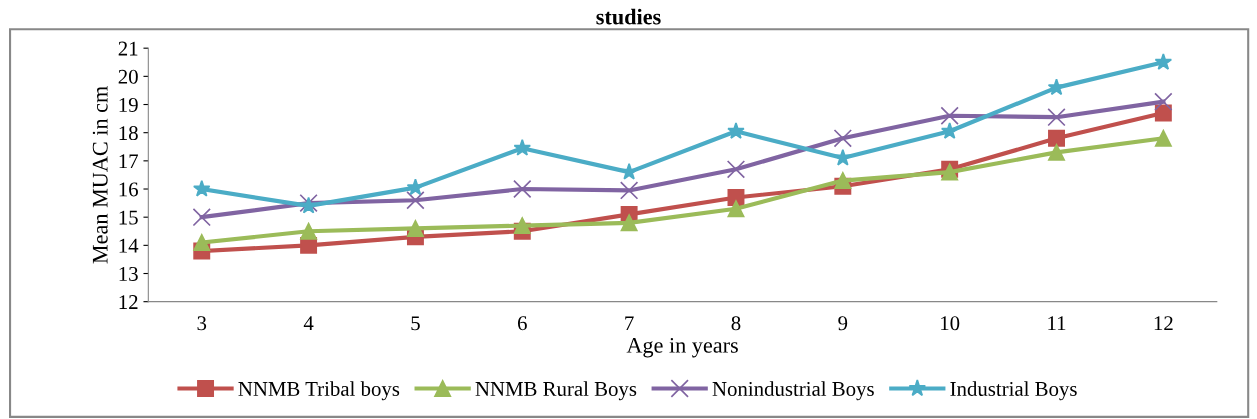  Describe the element at coordinates (100, 175) in the screenshot. I see `y-axis-title: Mean MUAC in cm` at that location.